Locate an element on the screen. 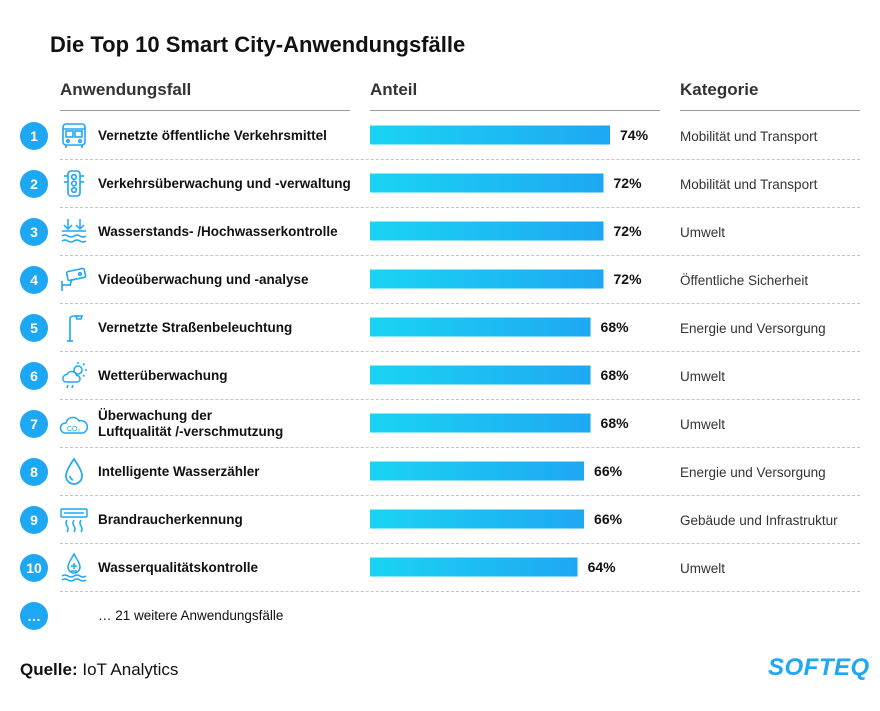 This screenshot has width=880, height=711. bus-icon is located at coordinates (74, 136).